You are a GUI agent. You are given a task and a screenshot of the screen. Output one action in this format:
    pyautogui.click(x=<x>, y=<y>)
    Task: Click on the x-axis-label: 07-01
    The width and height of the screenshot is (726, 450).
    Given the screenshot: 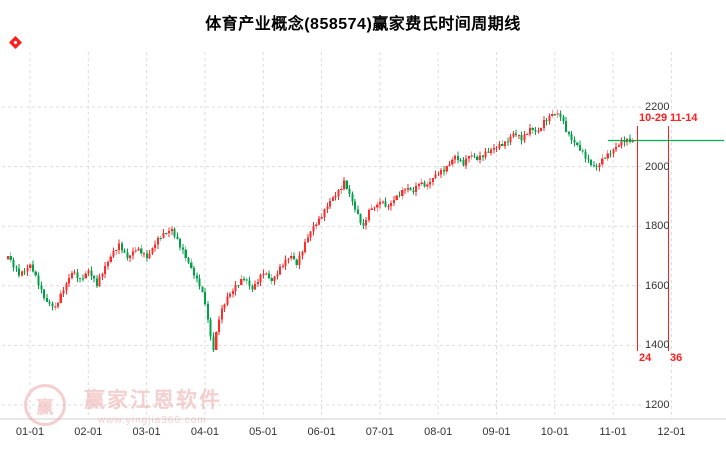 What is the action you would take?
    pyautogui.click(x=379, y=432)
    